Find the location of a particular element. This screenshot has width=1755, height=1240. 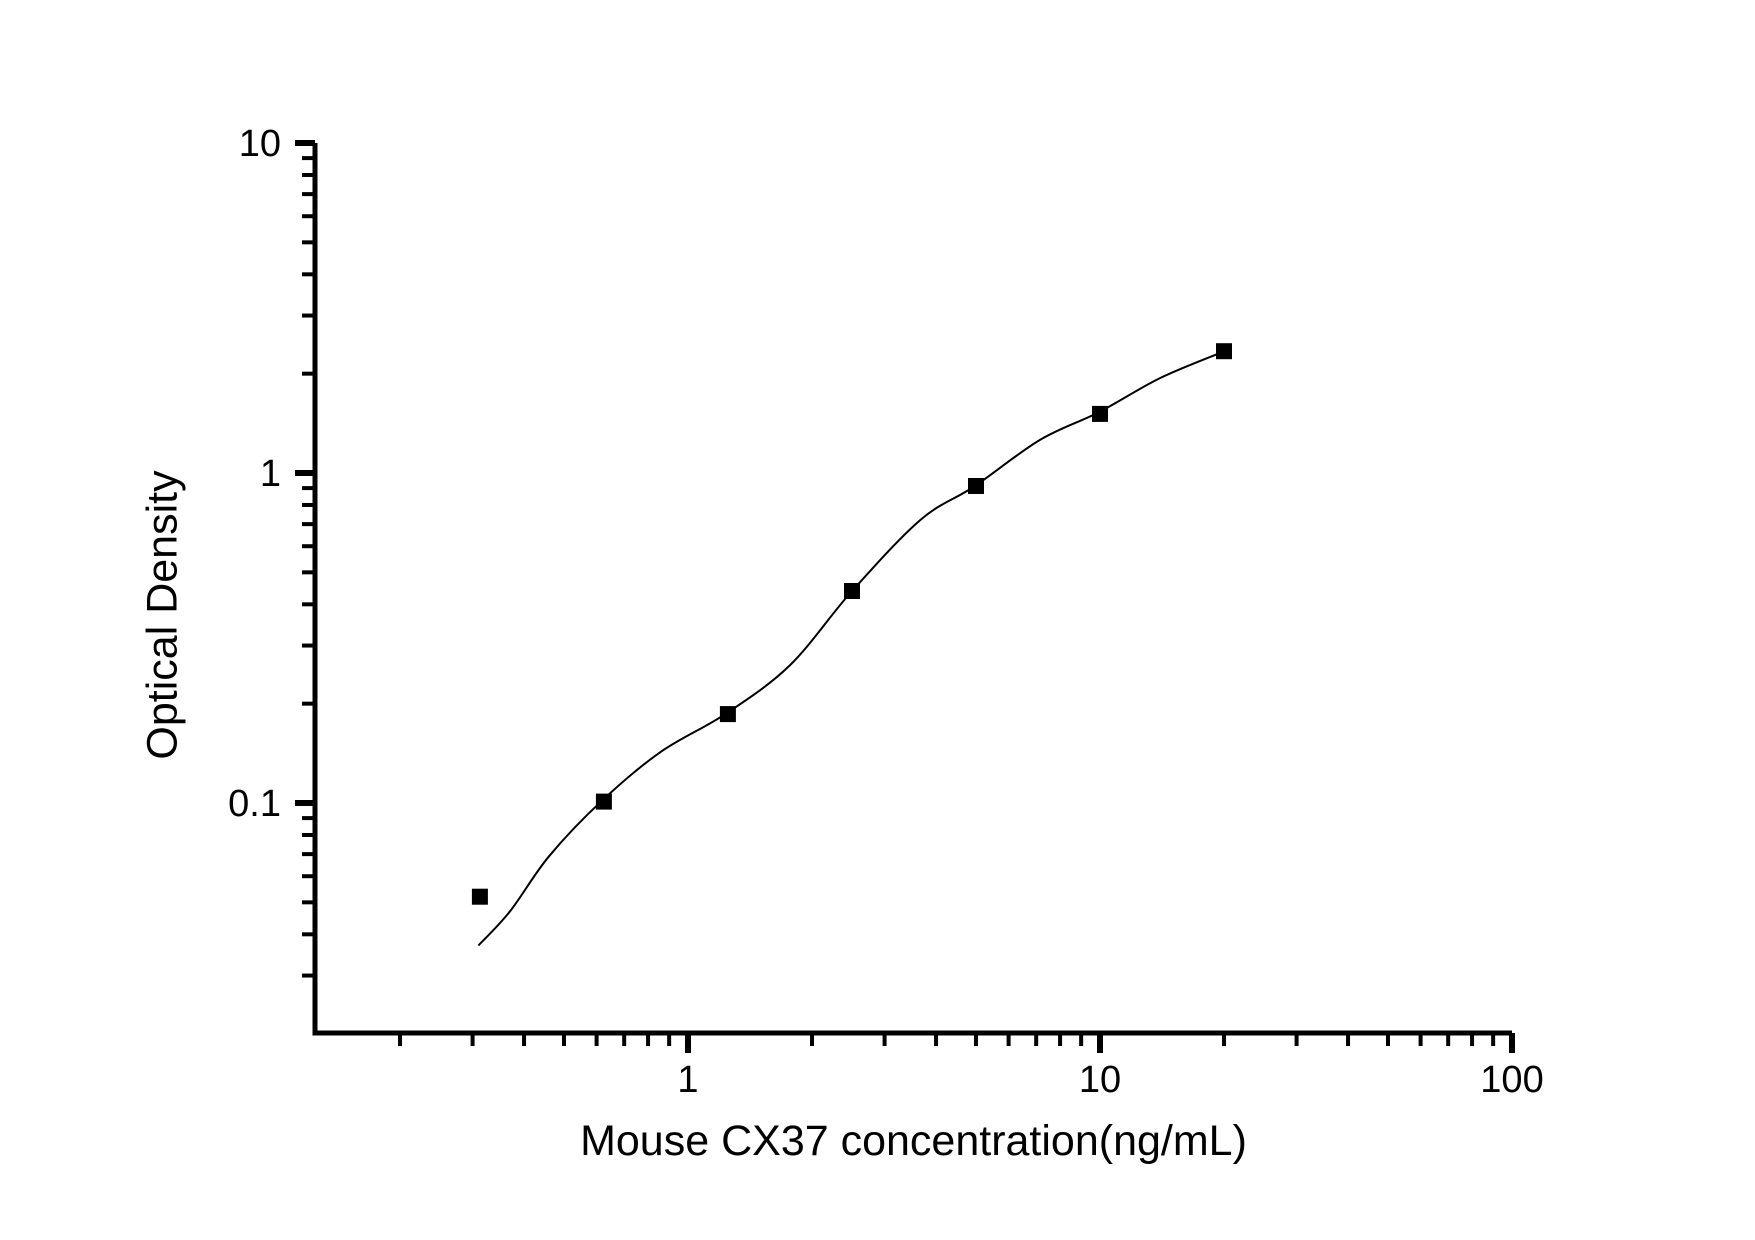

y-axis-tick-label: 0.1 is located at coordinates (254, 804).